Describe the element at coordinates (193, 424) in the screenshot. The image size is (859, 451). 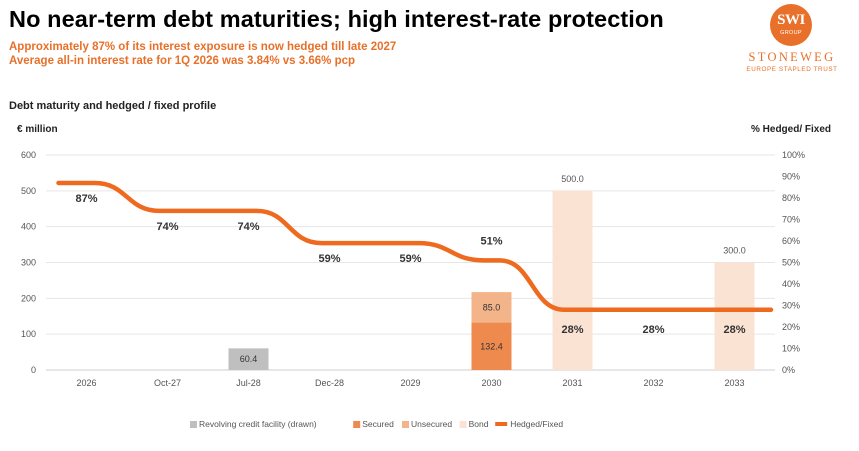
I see `legend-swatch-revolving` at that location.